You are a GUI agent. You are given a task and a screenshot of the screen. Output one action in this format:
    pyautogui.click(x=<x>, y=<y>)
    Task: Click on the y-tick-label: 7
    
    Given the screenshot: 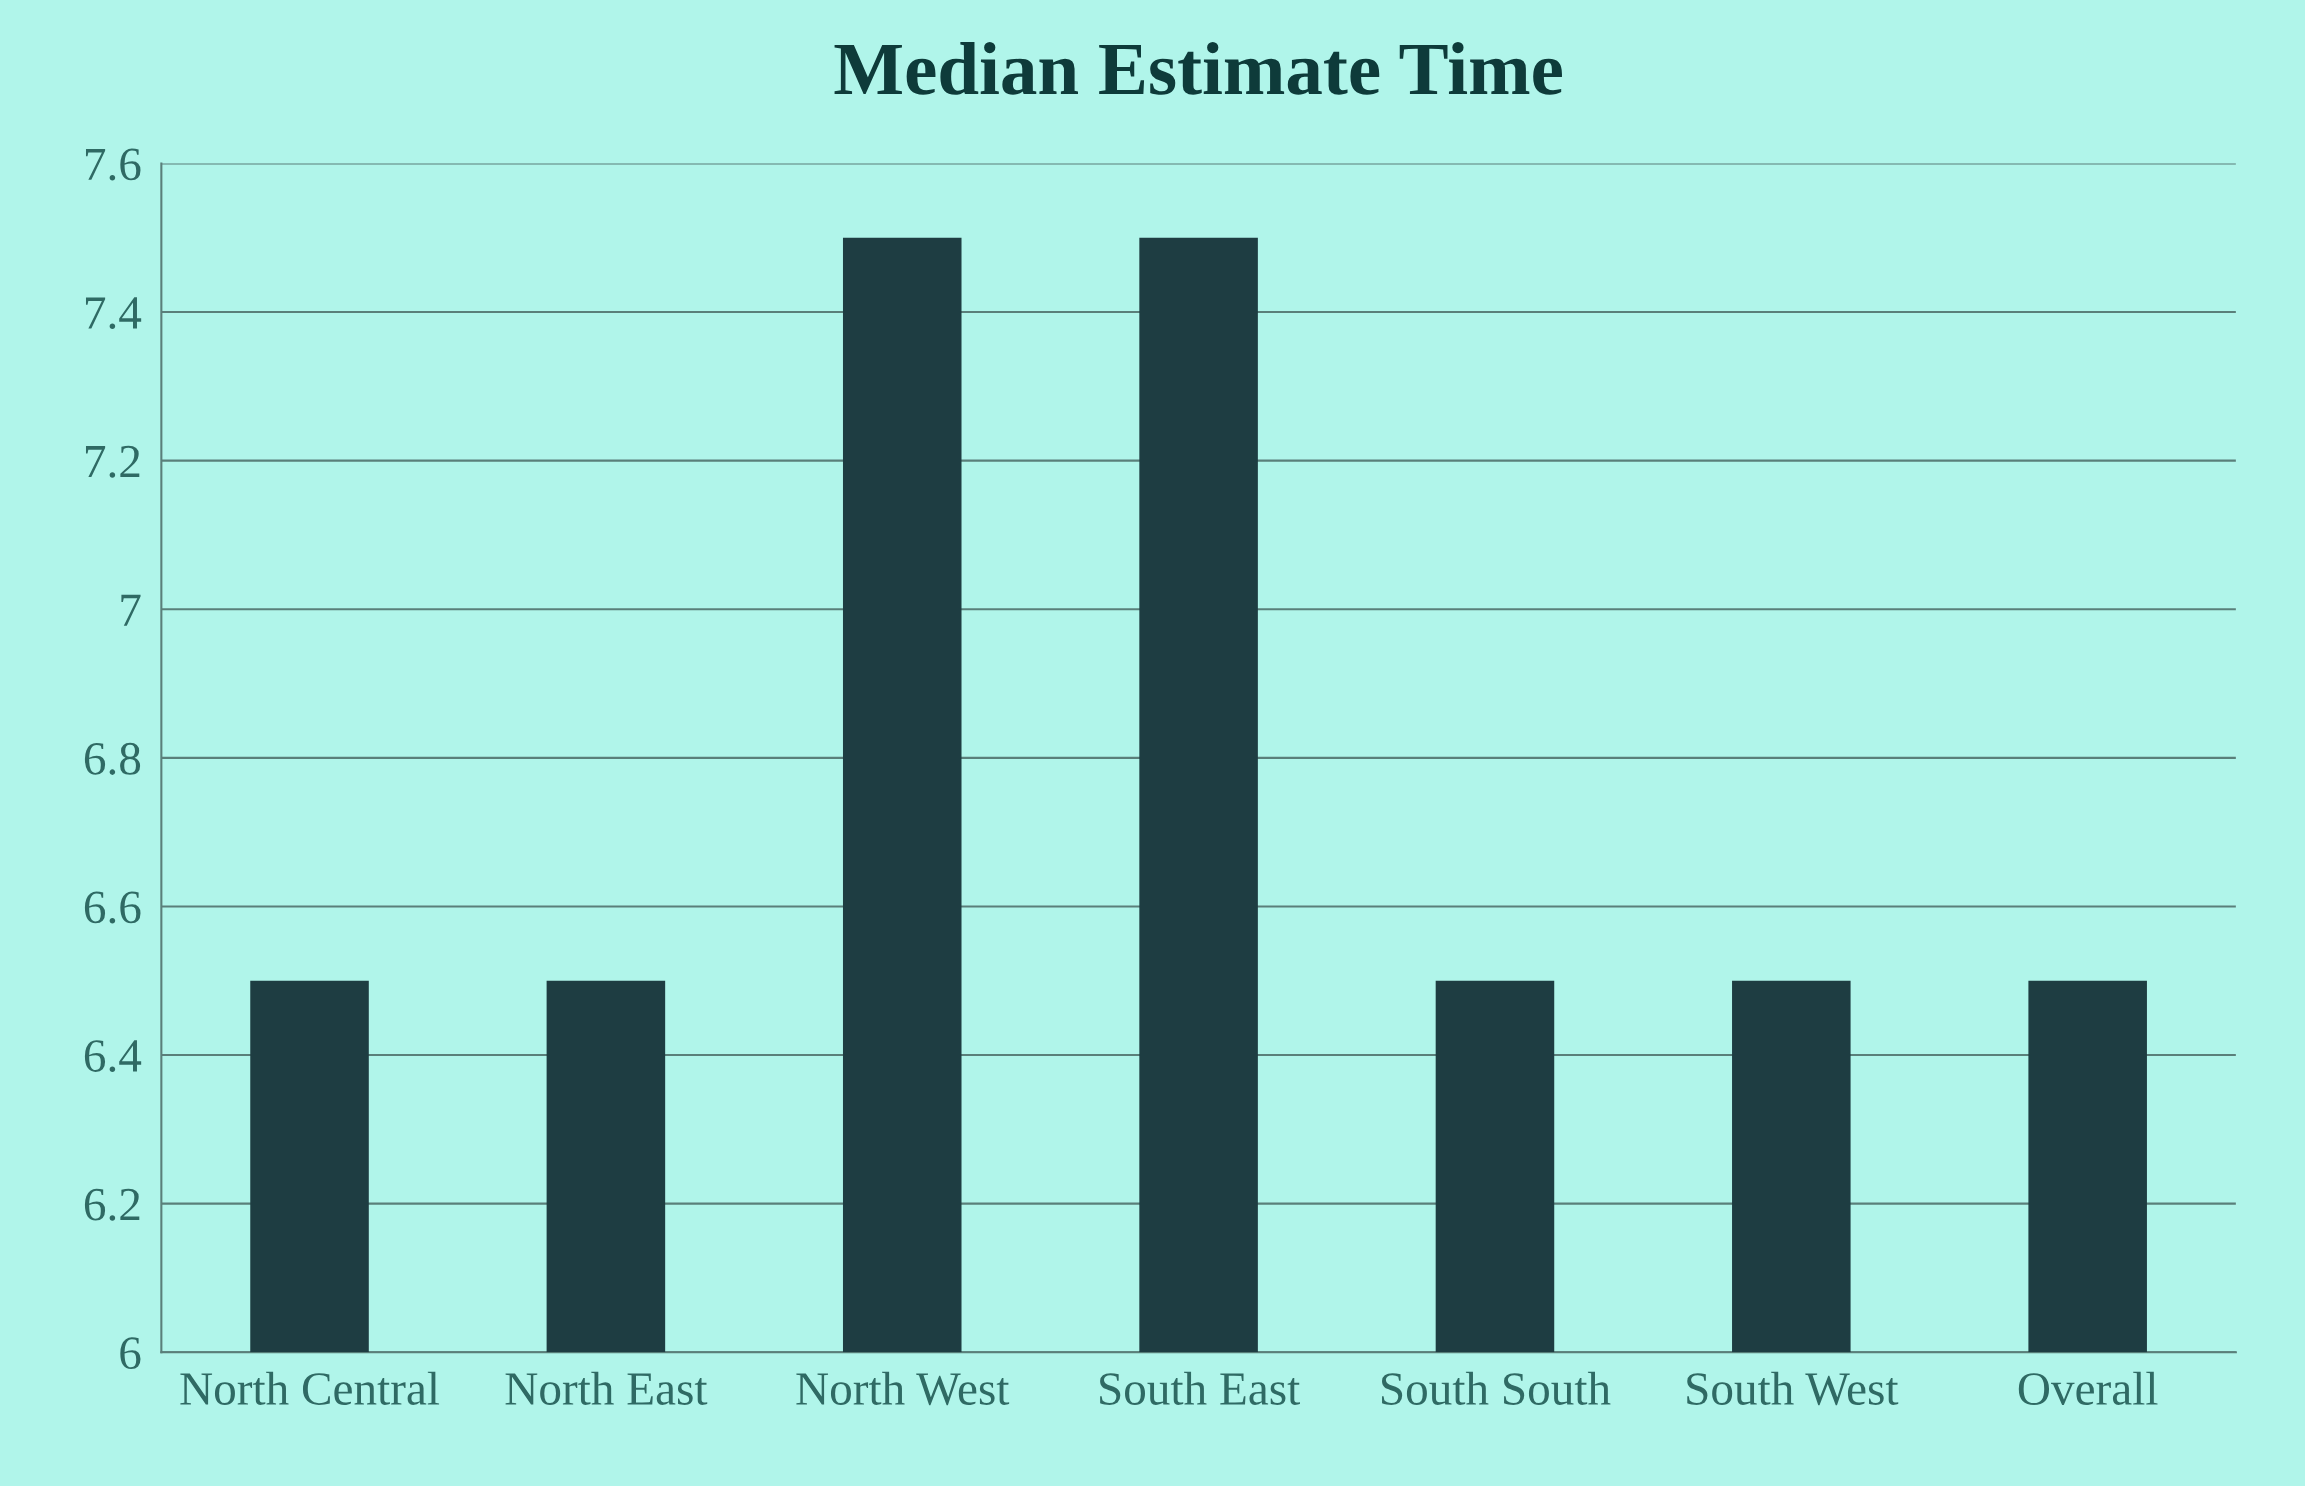 What is the action you would take?
    pyautogui.click(x=131, y=610)
    